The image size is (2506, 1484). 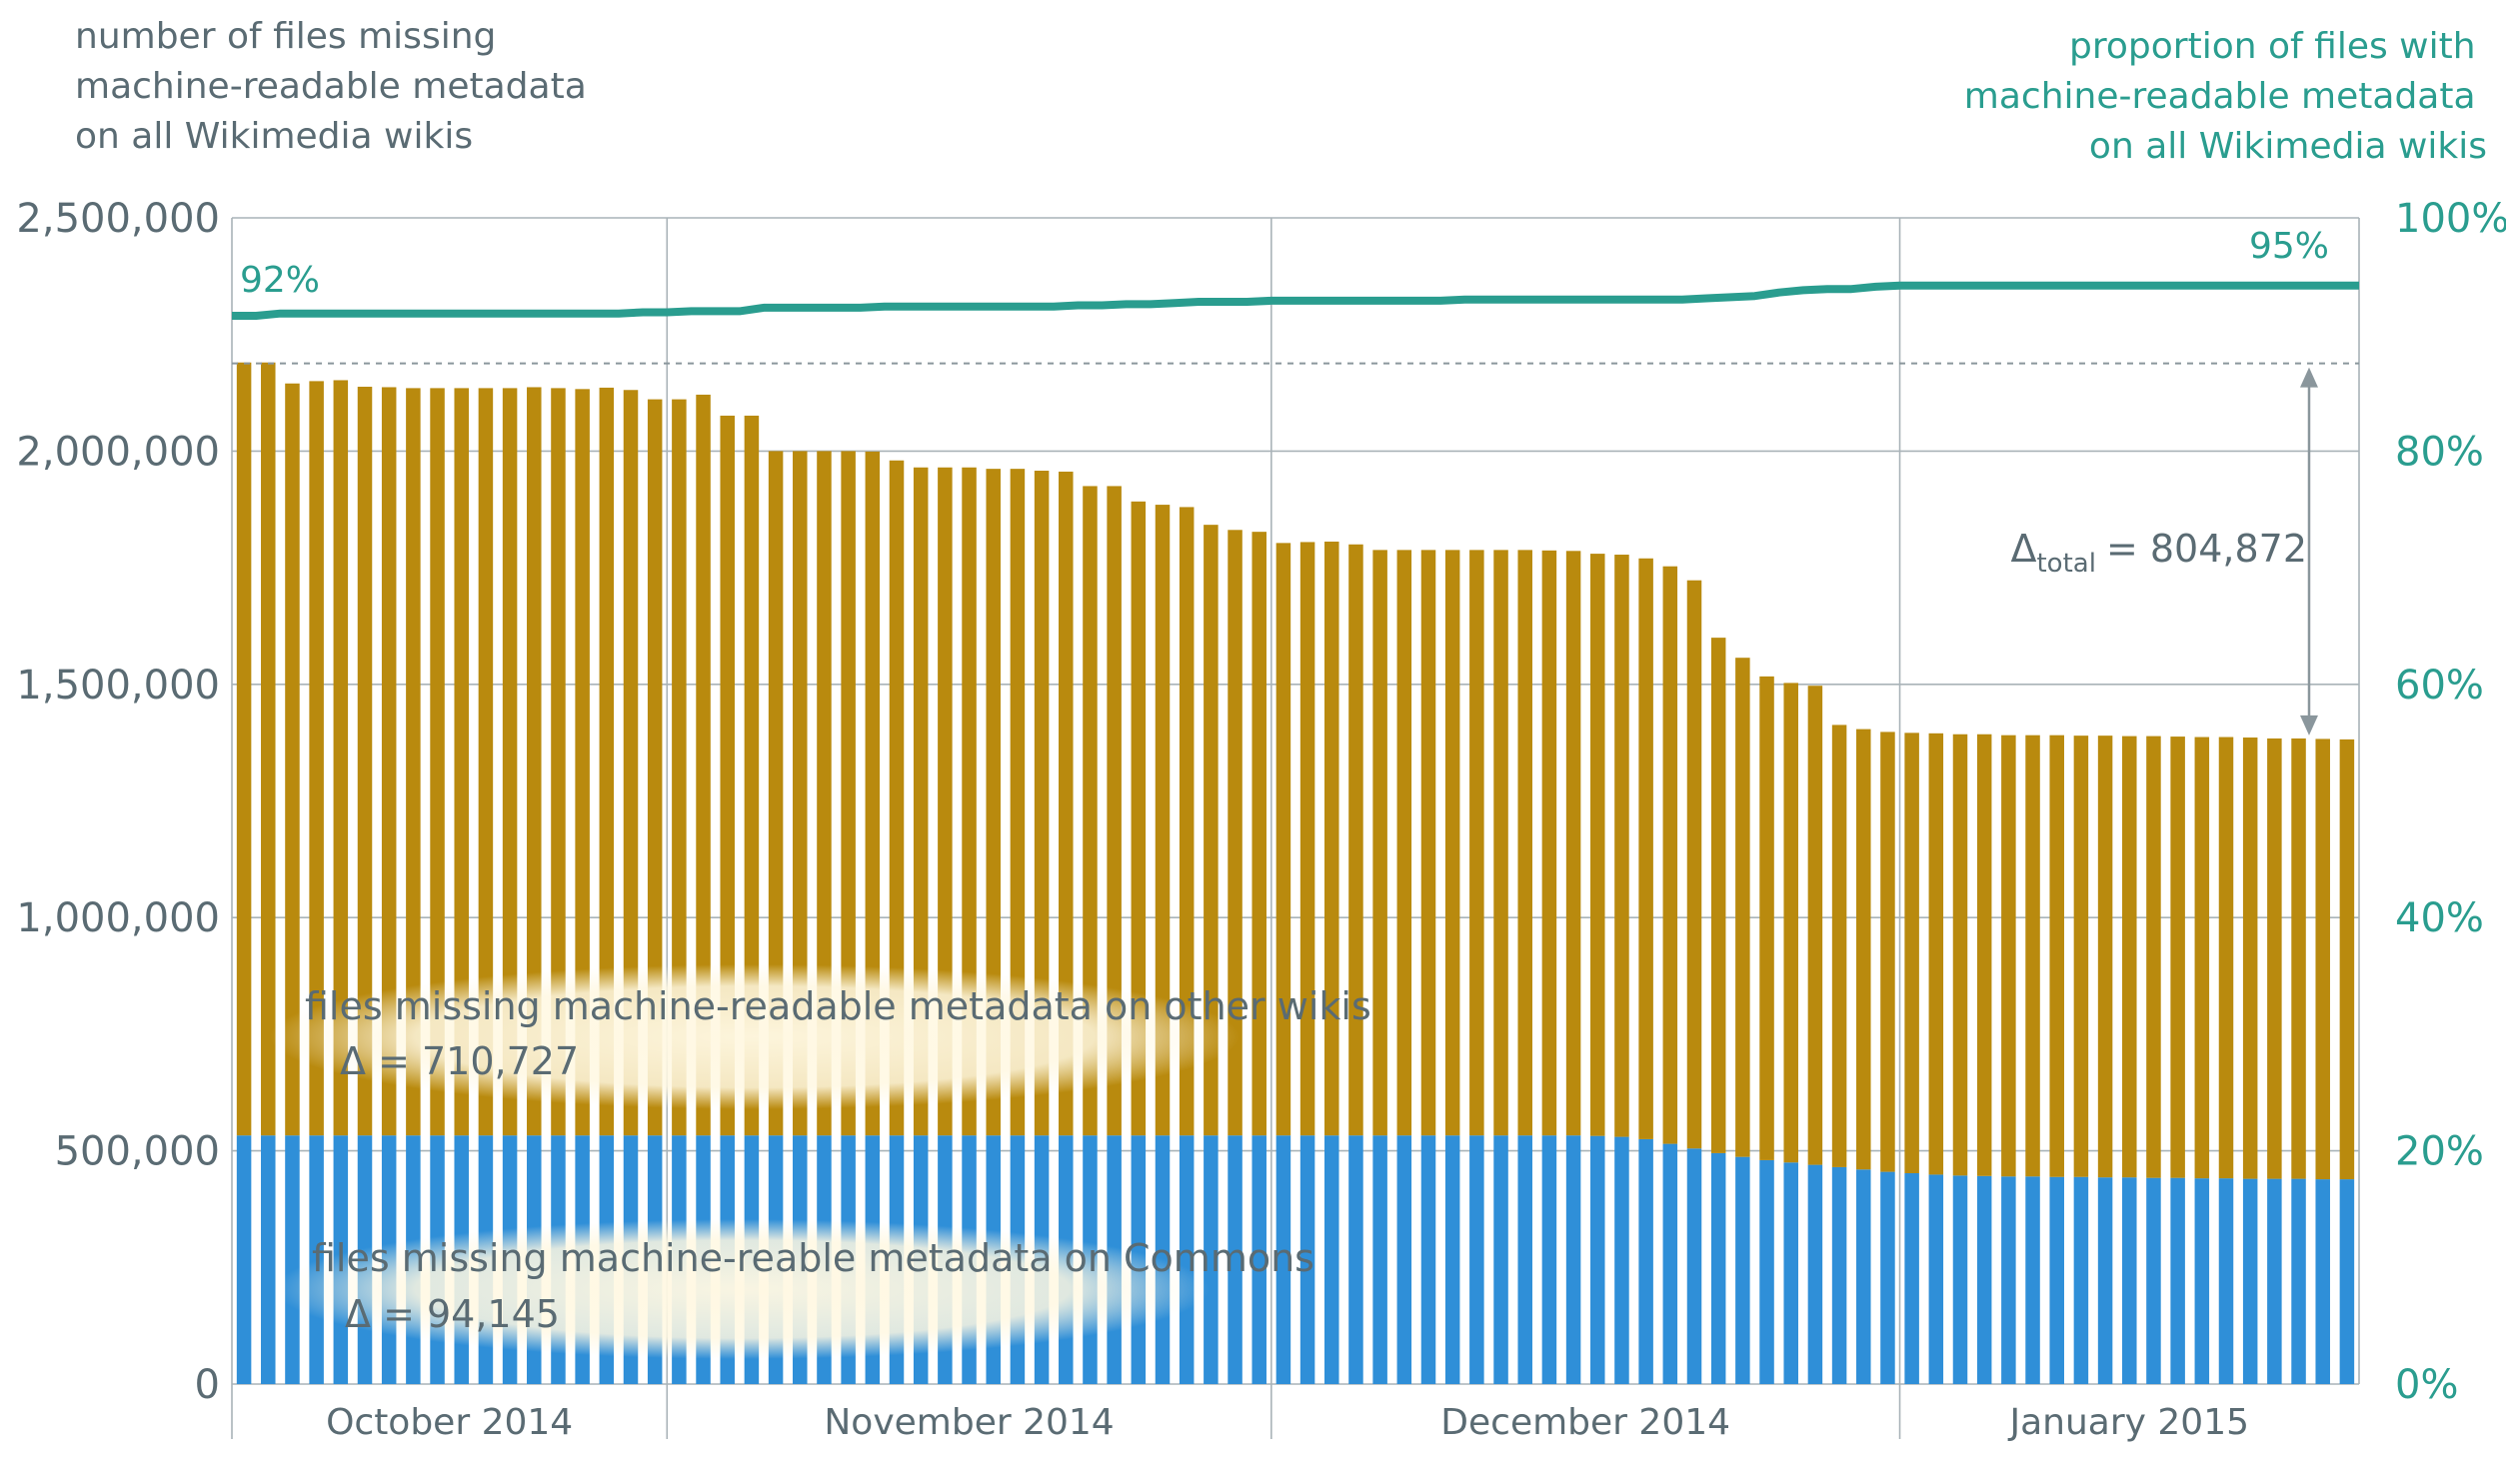 I want to click on delta-total-arrowhead-top, so click(x=2309, y=377).